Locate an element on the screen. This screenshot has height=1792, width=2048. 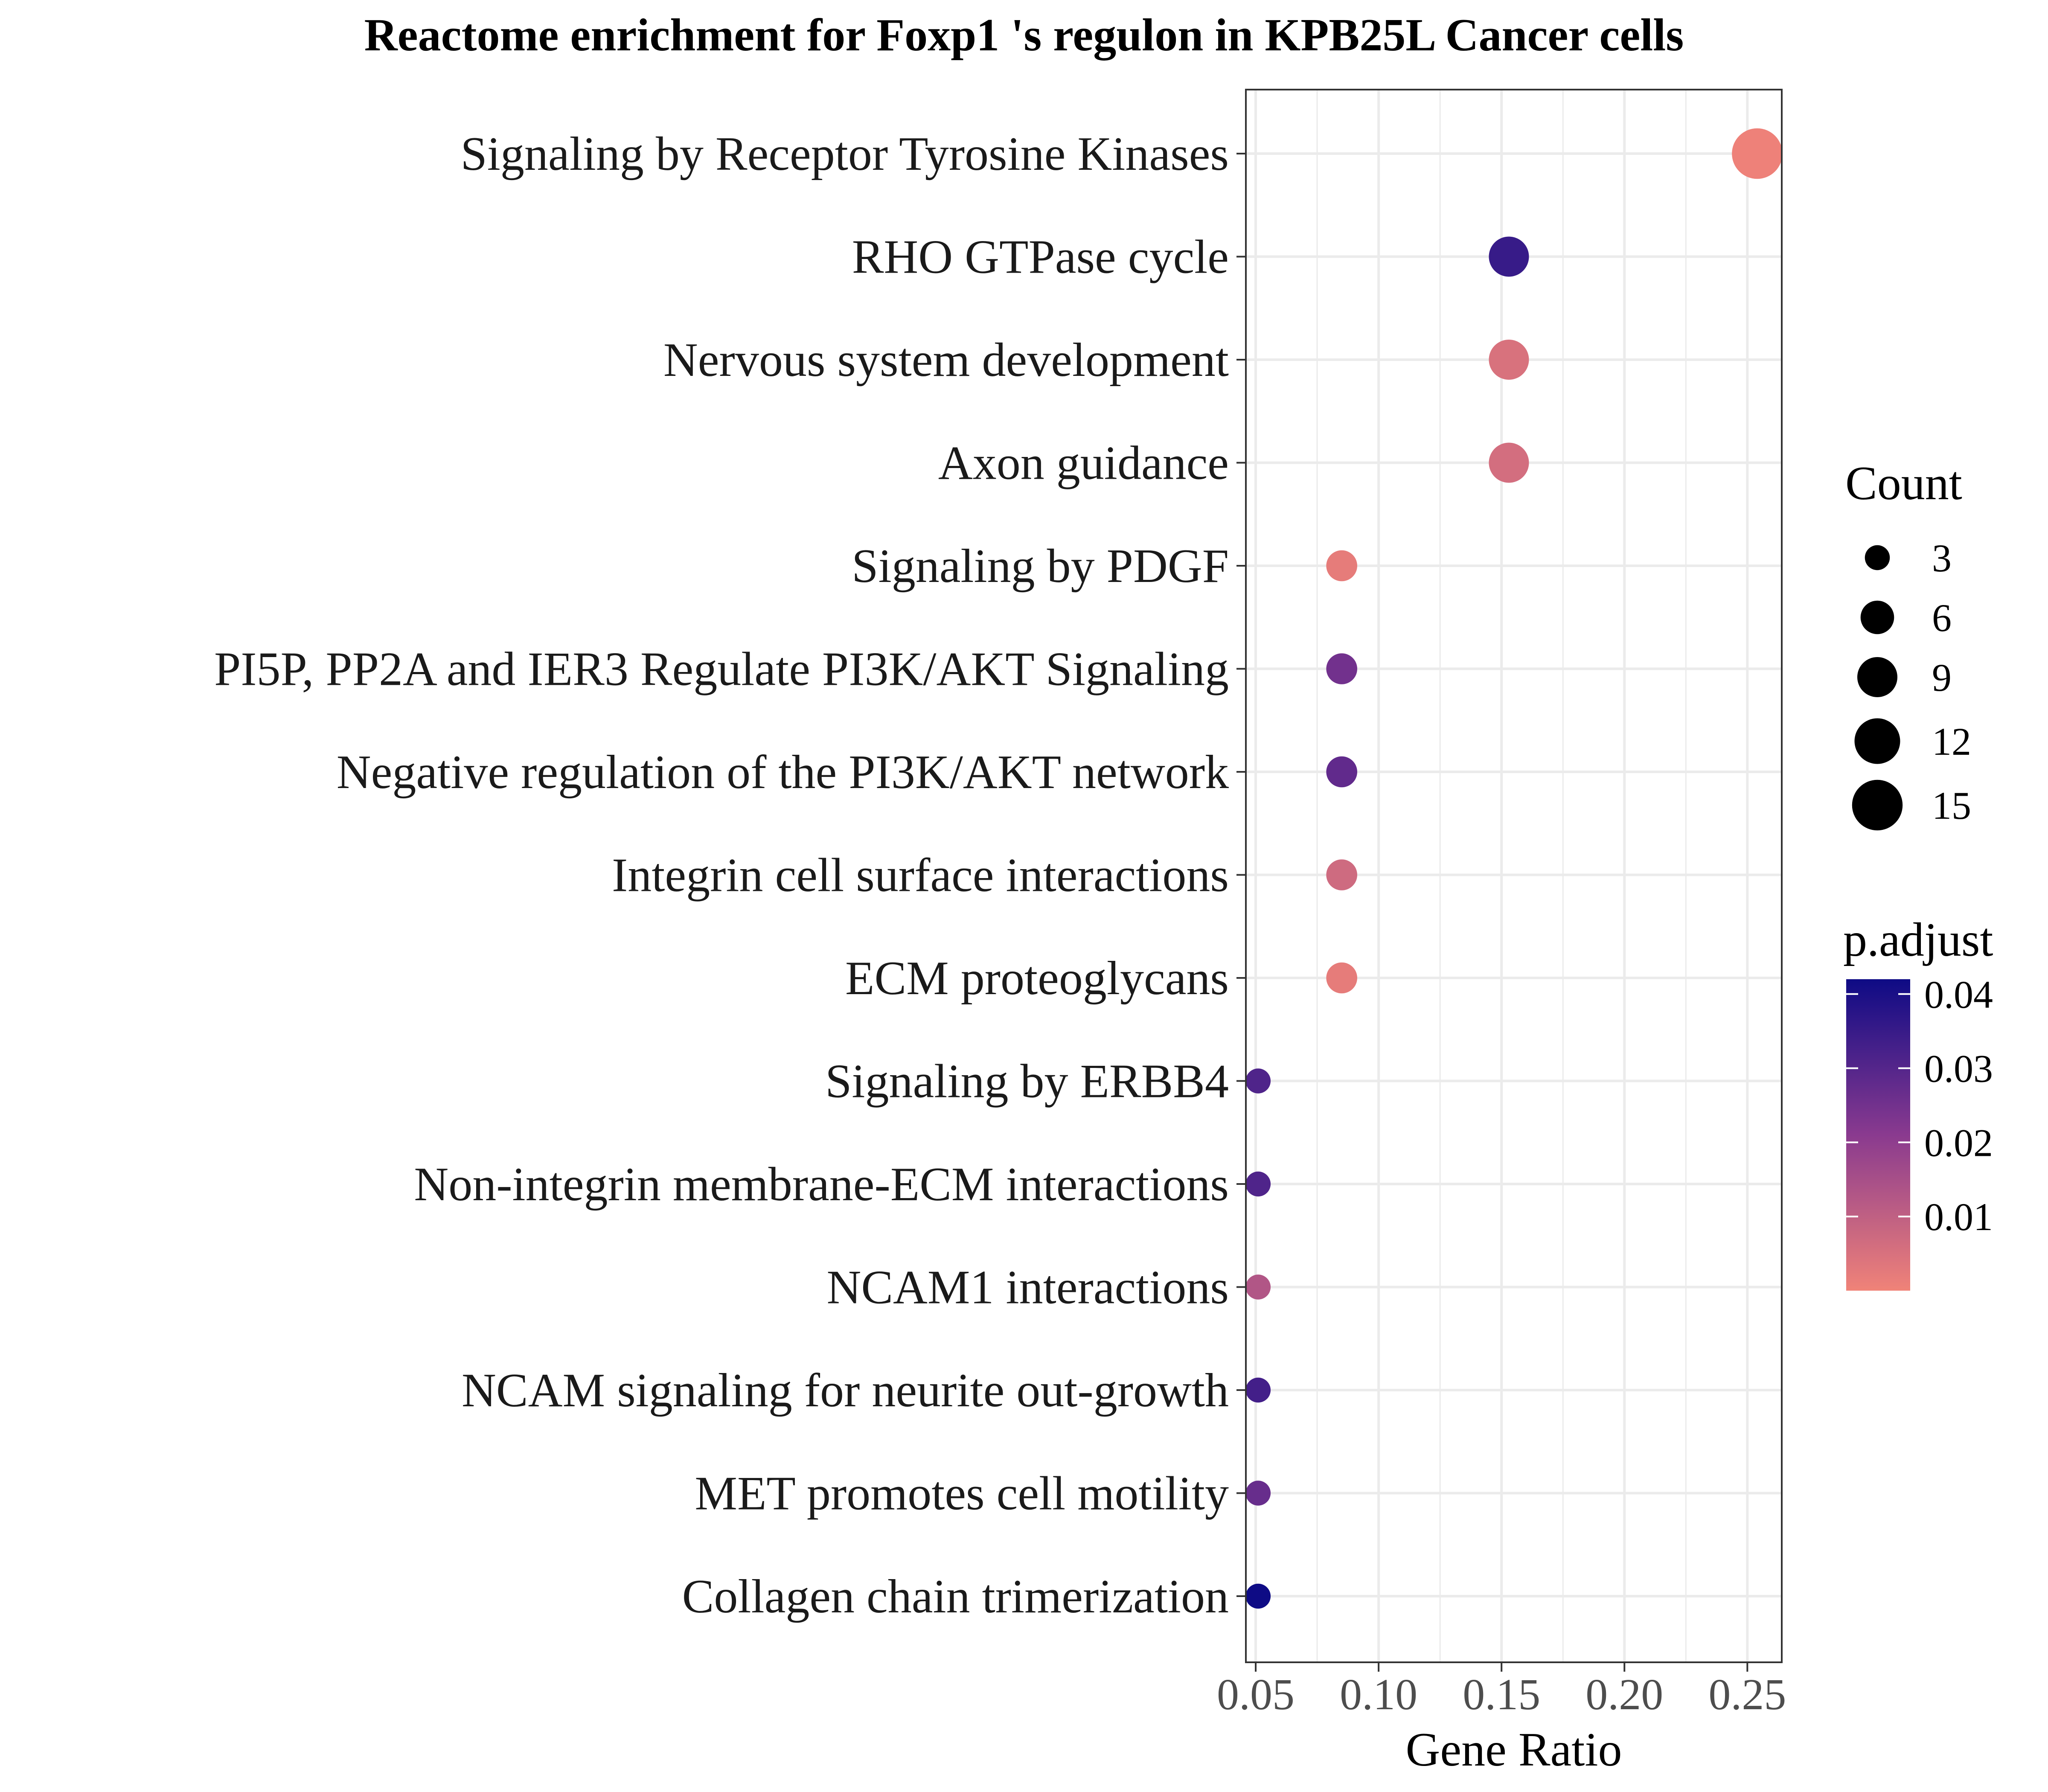
category-label: Non-integrin membrane-ECM interactions is located at coordinates (821, 1184).